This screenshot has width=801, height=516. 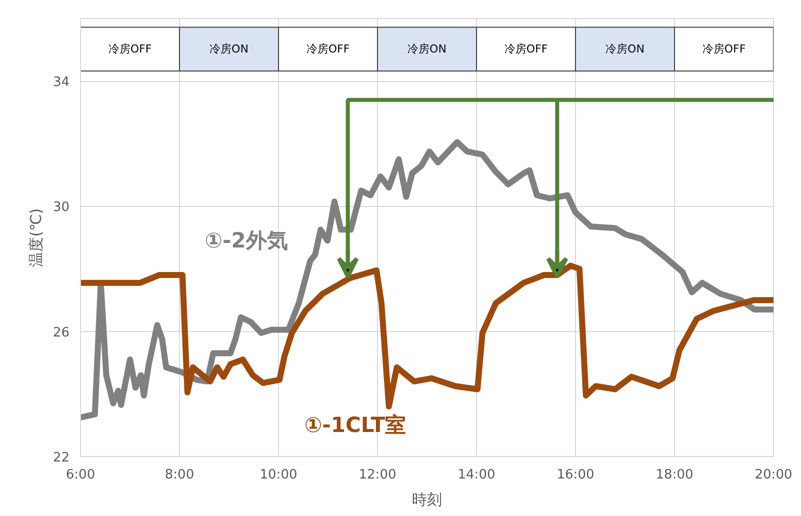 I want to click on x-tick-label: 10:00, so click(x=279, y=475).